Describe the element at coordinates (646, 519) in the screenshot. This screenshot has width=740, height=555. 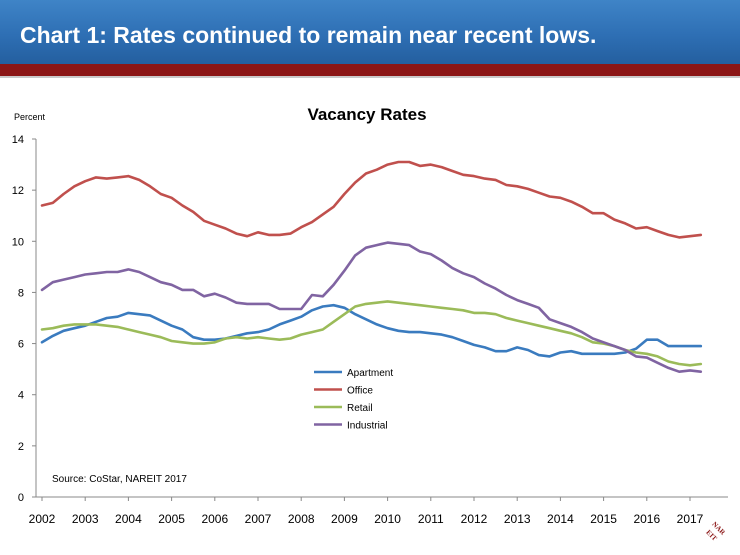
I see `x-tick-label: 2016` at that location.